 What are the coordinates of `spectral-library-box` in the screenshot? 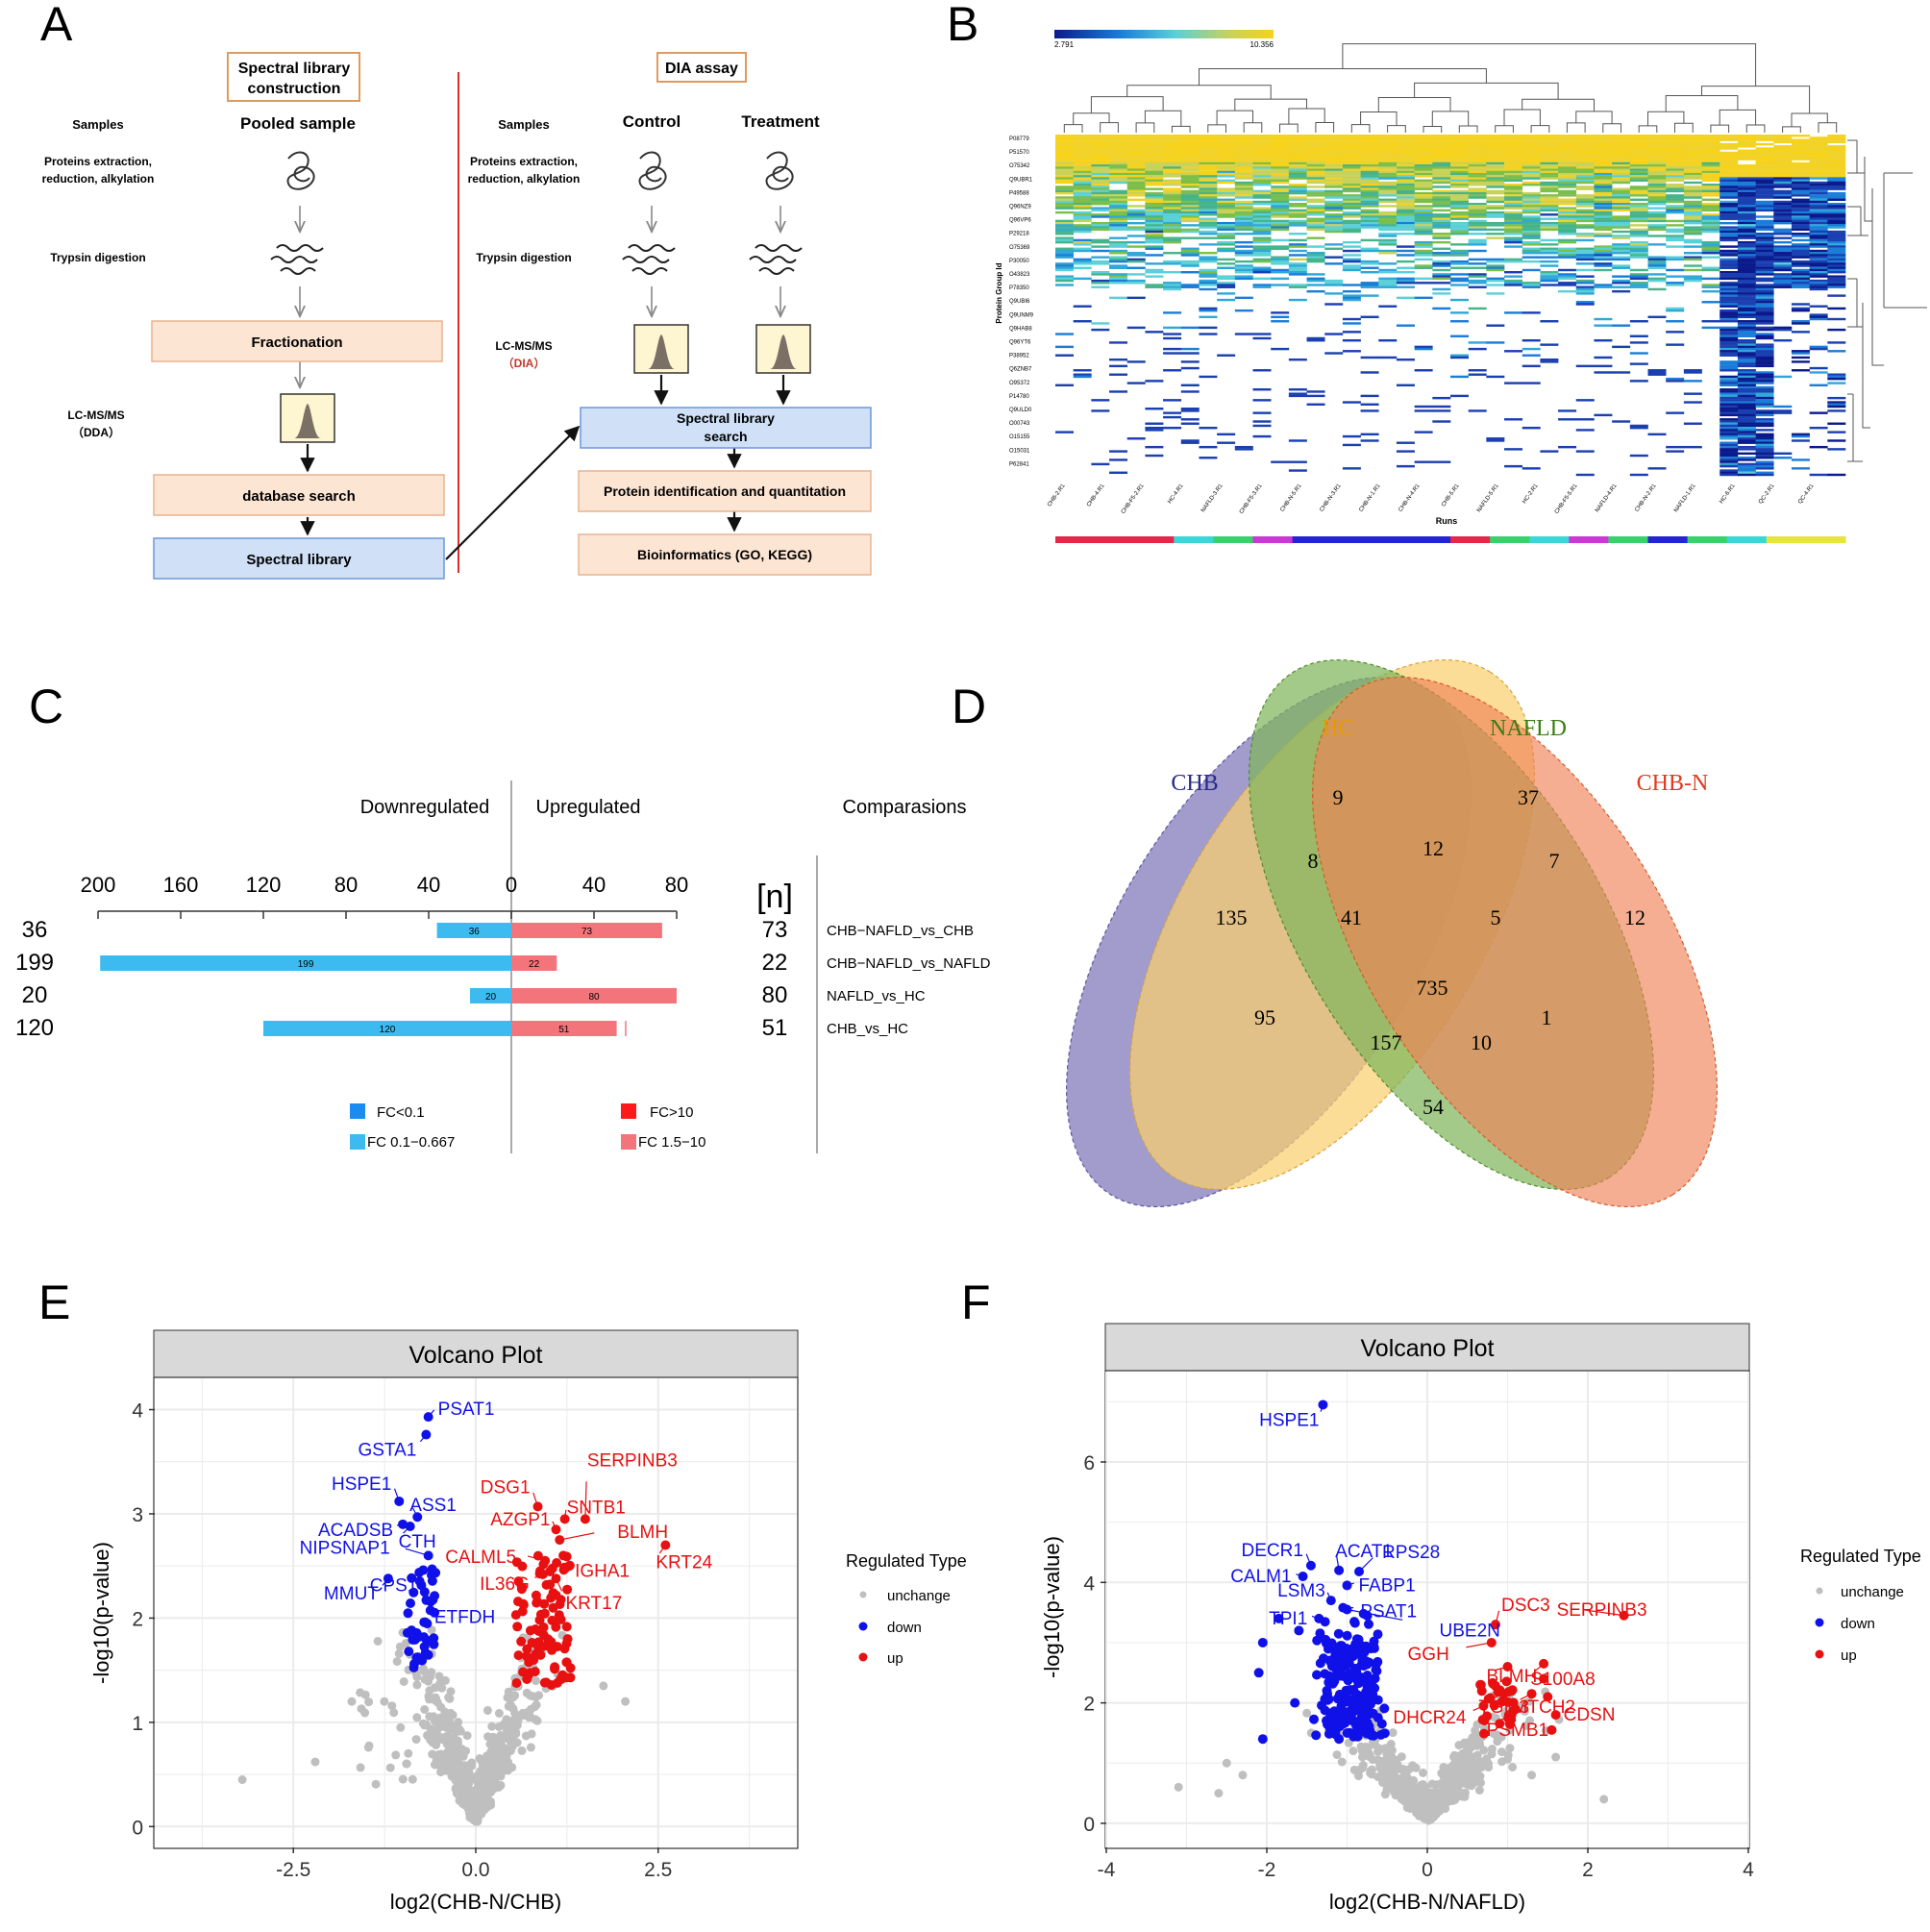 It's located at (299, 558).